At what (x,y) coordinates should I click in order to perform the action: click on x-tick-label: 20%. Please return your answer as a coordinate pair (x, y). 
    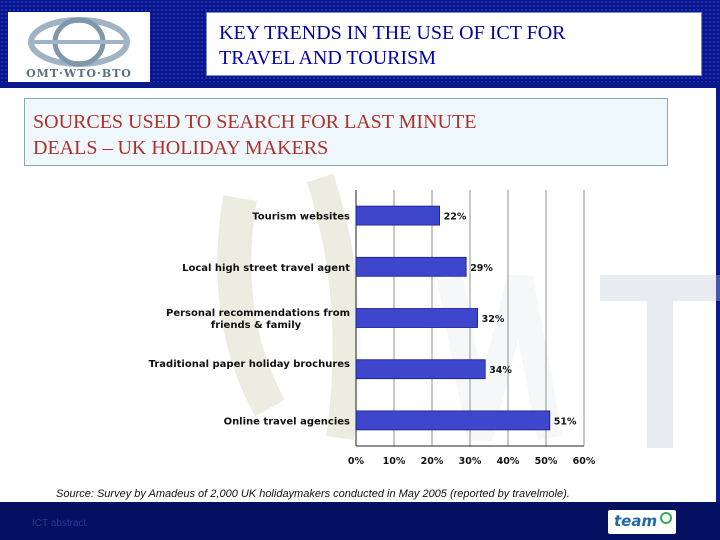
    Looking at the image, I should click on (432, 461).